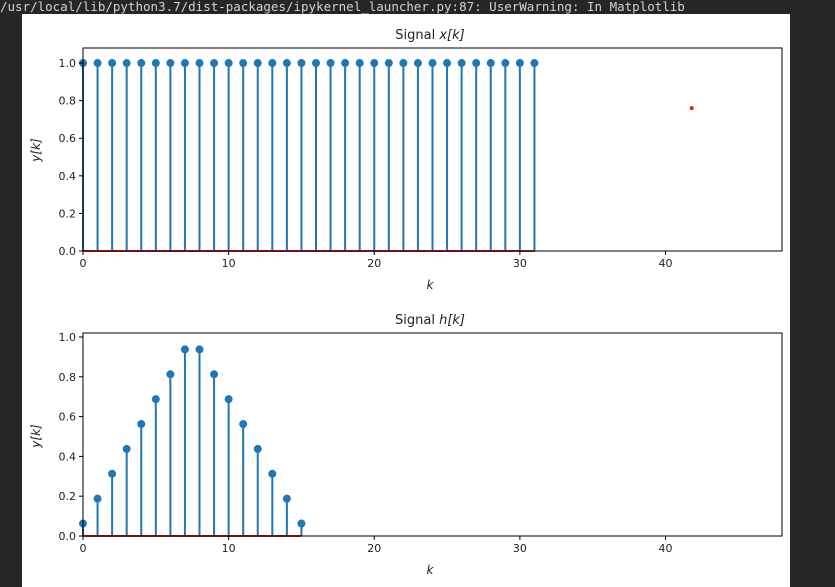 The height and width of the screenshot is (587, 835). Describe the element at coordinates (229, 263) in the screenshot. I see `top-xtick-label: 10` at that location.